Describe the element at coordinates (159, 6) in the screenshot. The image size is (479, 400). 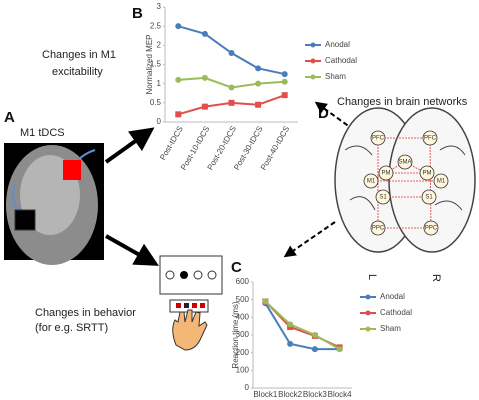
I see `y-tick-label: 3` at that location.